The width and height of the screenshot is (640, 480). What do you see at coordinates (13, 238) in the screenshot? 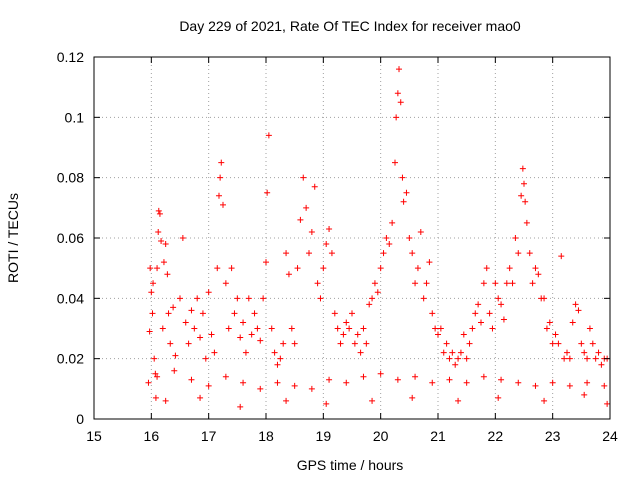
I see `y-axis-label: ROTI / TECUs` at bounding box center [13, 238].